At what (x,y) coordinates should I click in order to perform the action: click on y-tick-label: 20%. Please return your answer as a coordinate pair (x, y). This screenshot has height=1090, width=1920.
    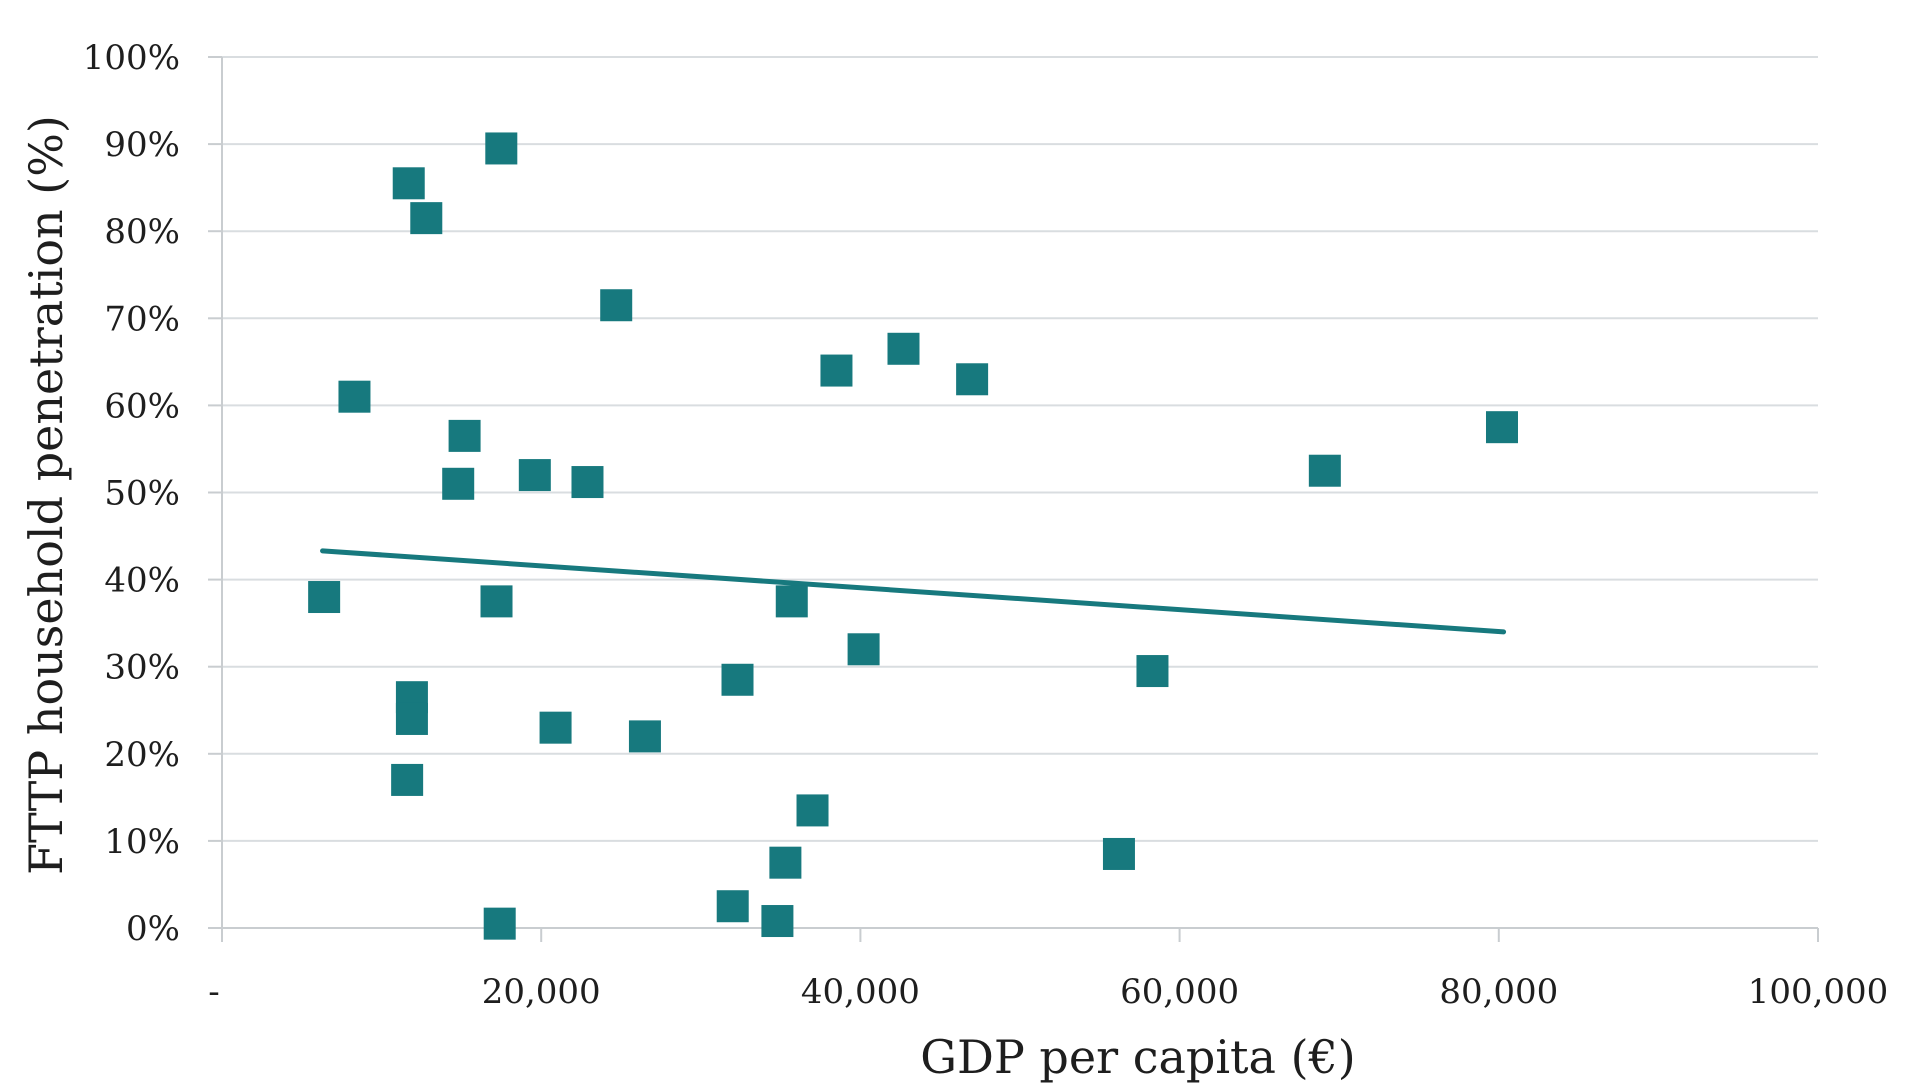
    Looking at the image, I should click on (142, 755).